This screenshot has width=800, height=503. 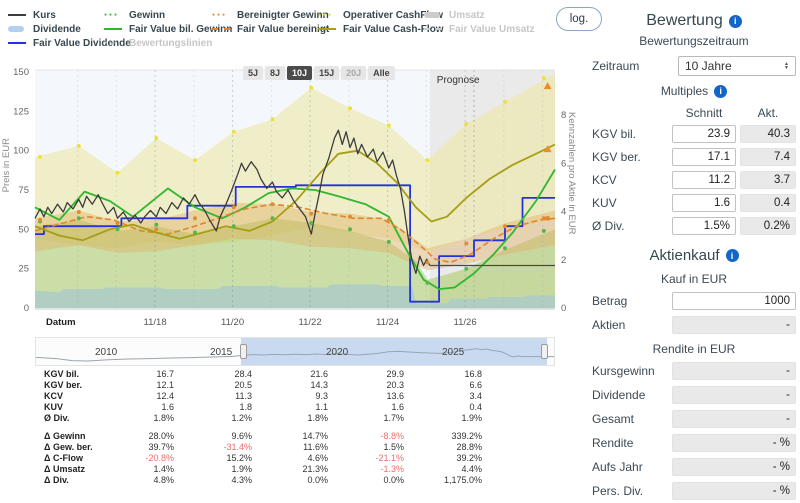 What do you see at coordinates (82, 43) in the screenshot?
I see `legend-label: Fair Value Dividende` at bounding box center [82, 43].